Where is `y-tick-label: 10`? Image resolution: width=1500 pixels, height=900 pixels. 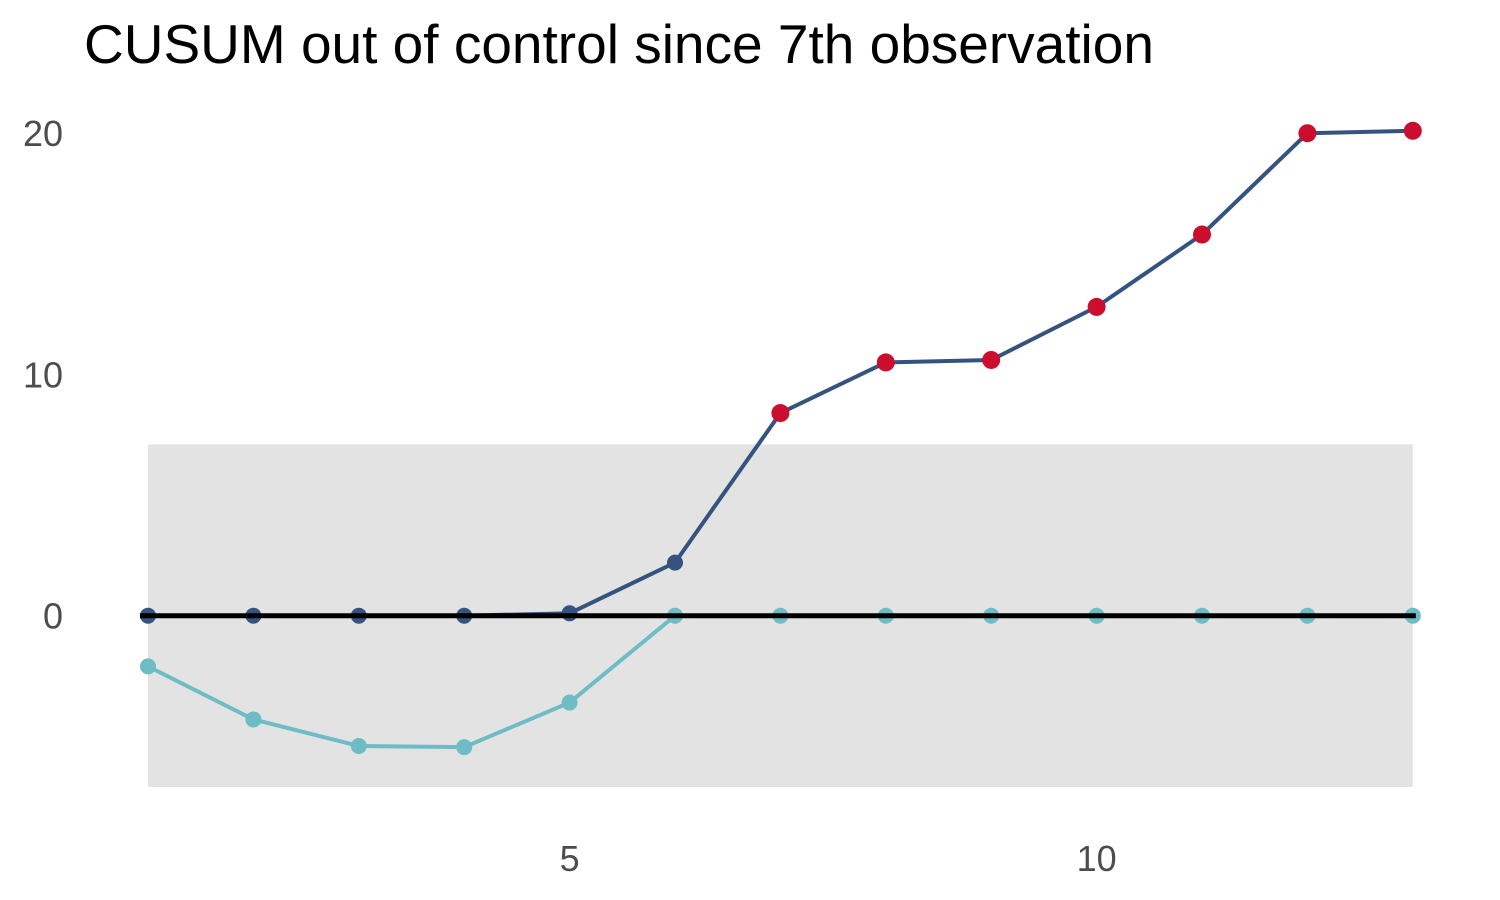
y-tick-label: 10 is located at coordinates (43, 374).